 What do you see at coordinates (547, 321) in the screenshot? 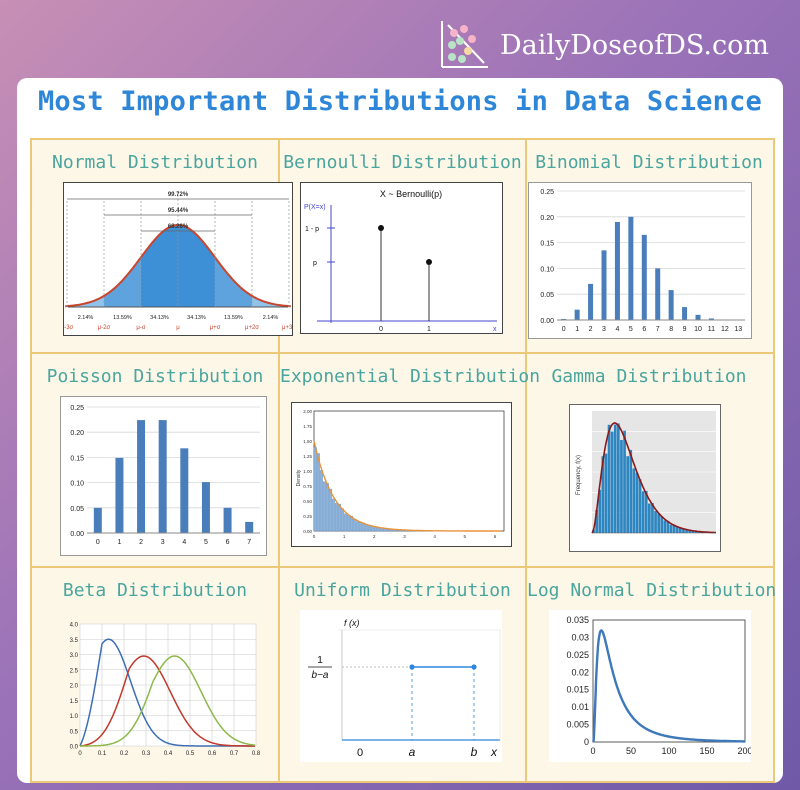
I see `binomial-svg-y-tick: 0.00` at bounding box center [547, 321].